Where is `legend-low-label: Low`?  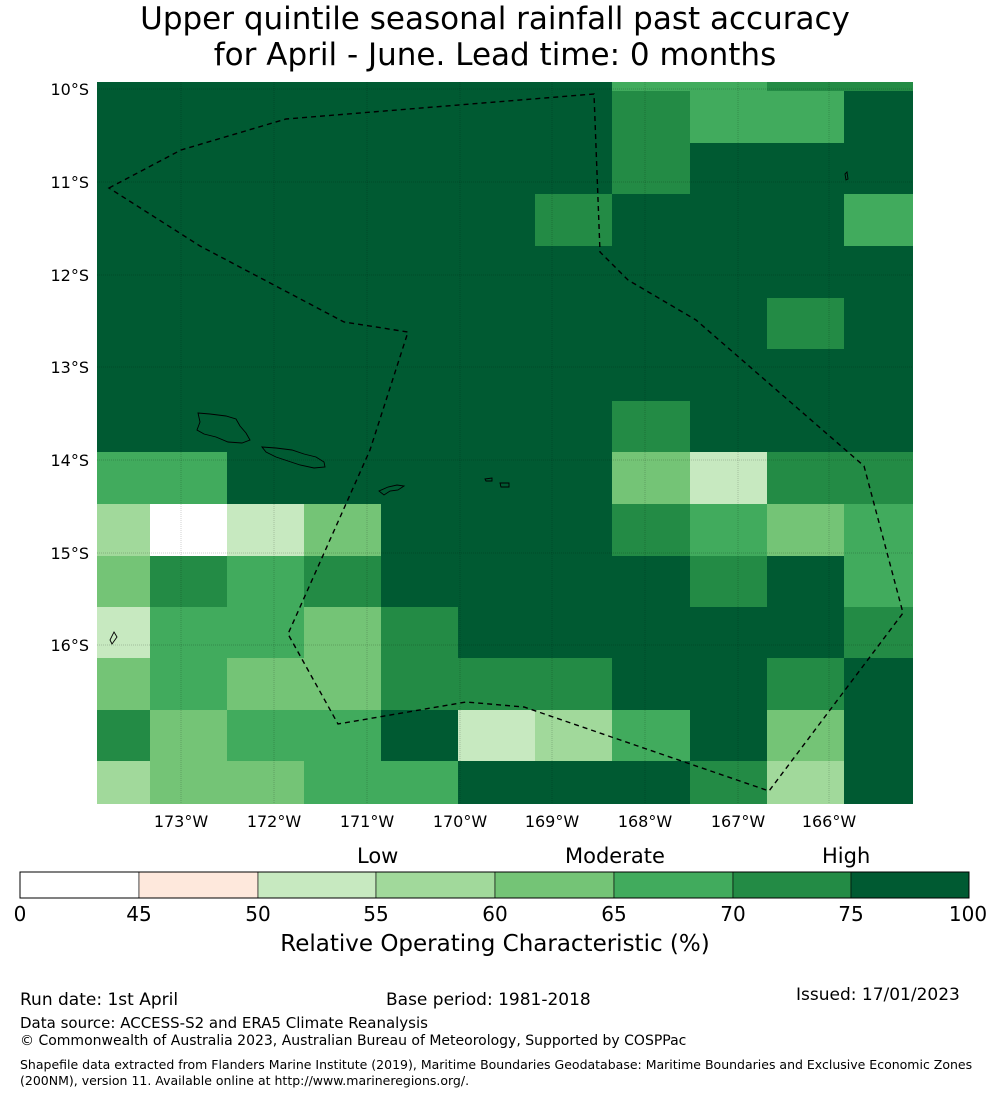
legend-low-label: Low is located at coordinates (378, 856).